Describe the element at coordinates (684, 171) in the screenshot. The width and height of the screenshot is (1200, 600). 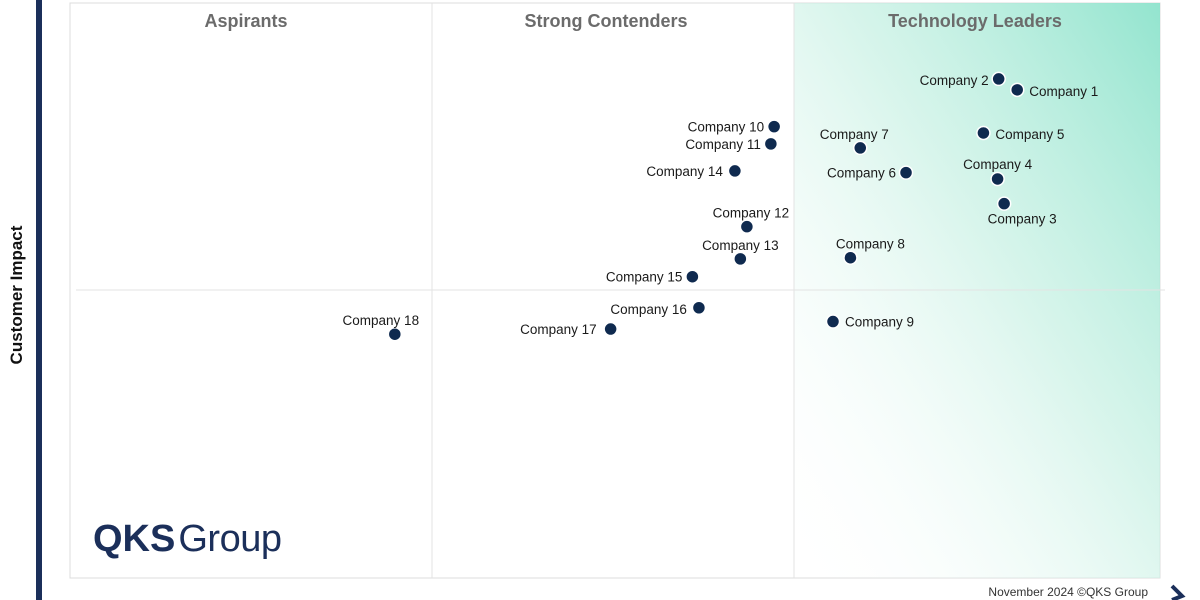
I see `data-label-company-14: Company 14` at that location.